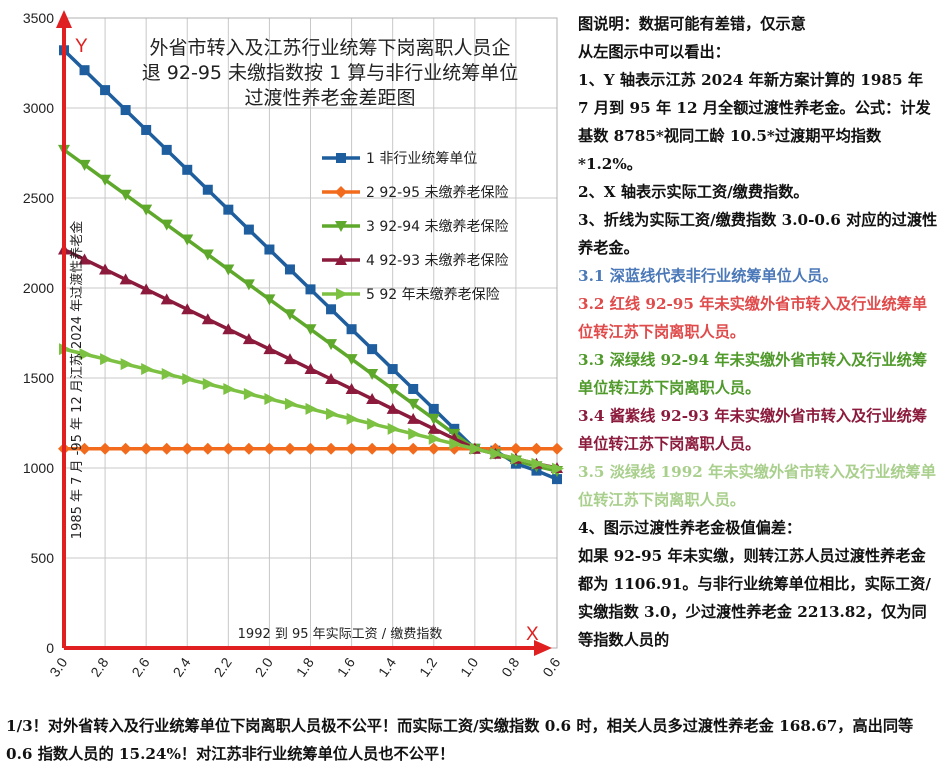 The image size is (944, 784). What do you see at coordinates (140, 666) in the screenshot?
I see `x-tick-label: 2.6` at bounding box center [140, 666].